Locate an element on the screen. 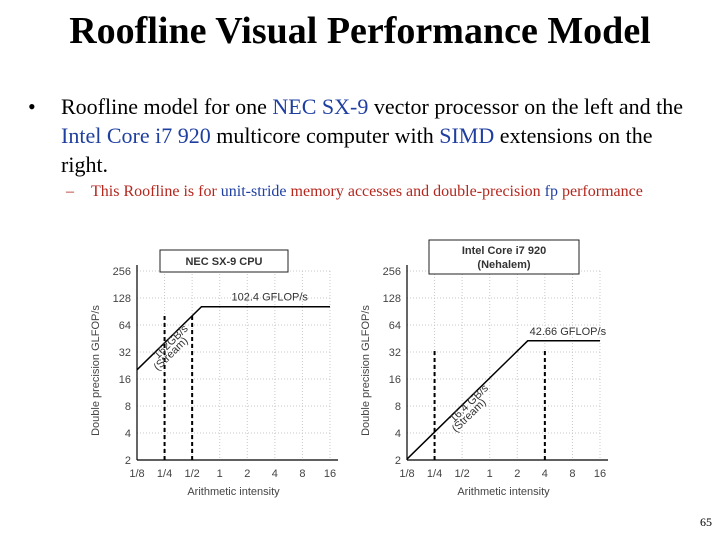 The image size is (720, 540). sub-part: performance is located at coordinates (600, 191).